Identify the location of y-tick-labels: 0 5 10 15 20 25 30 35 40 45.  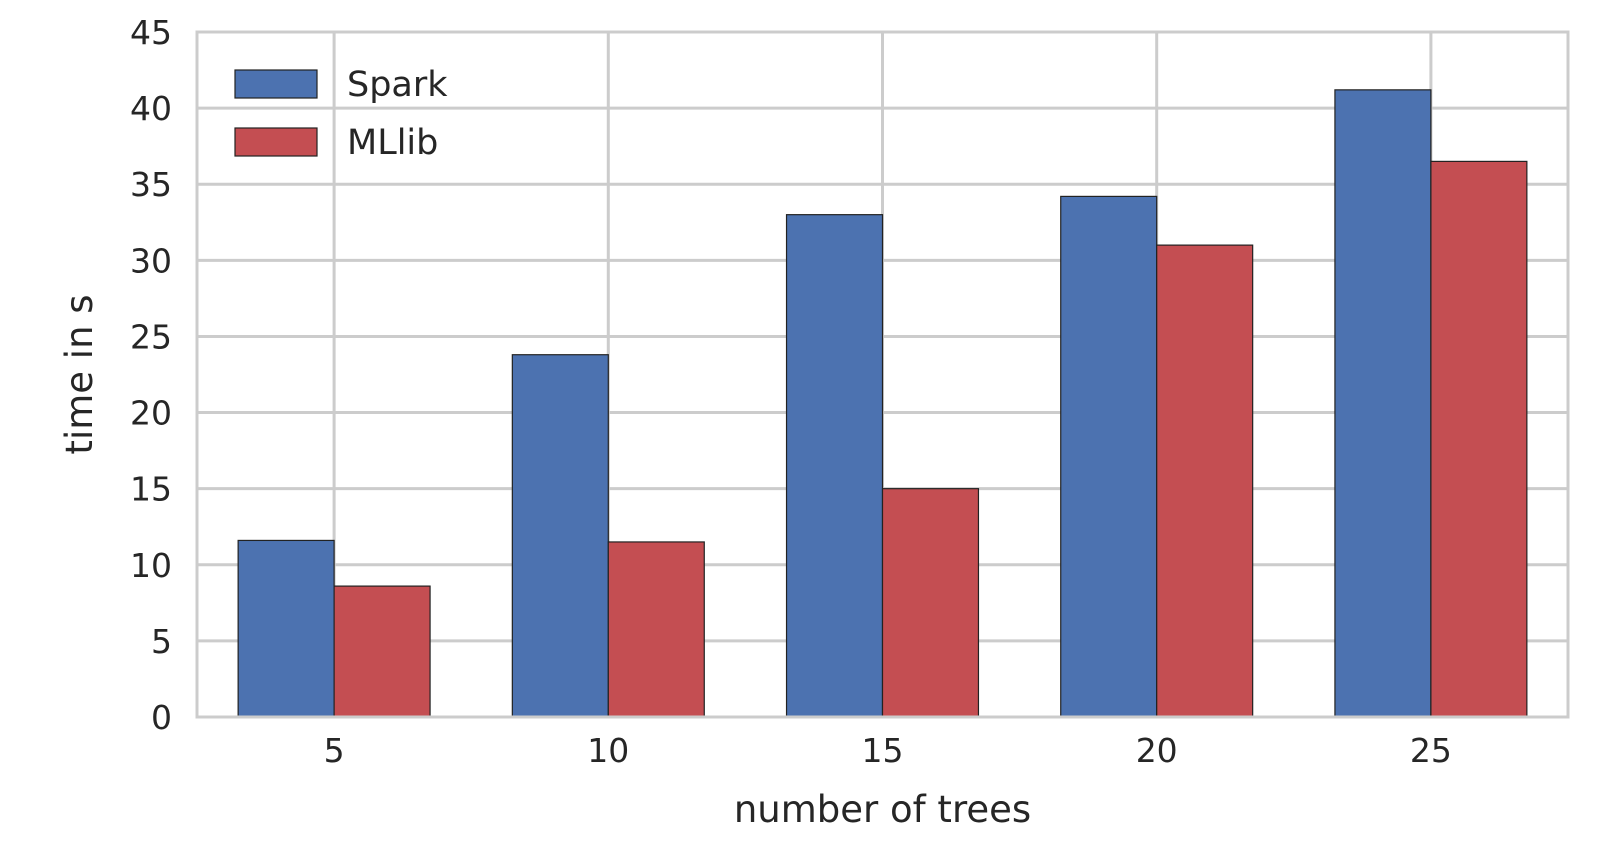
(151, 375).